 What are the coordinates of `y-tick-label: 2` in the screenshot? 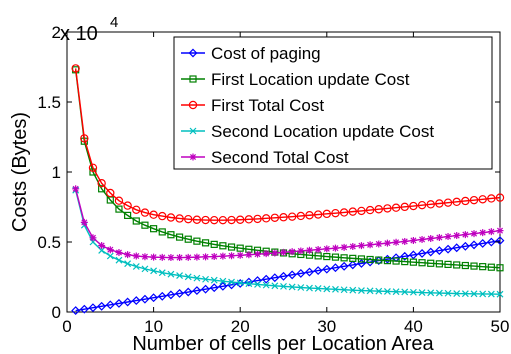 It's located at (56, 32).